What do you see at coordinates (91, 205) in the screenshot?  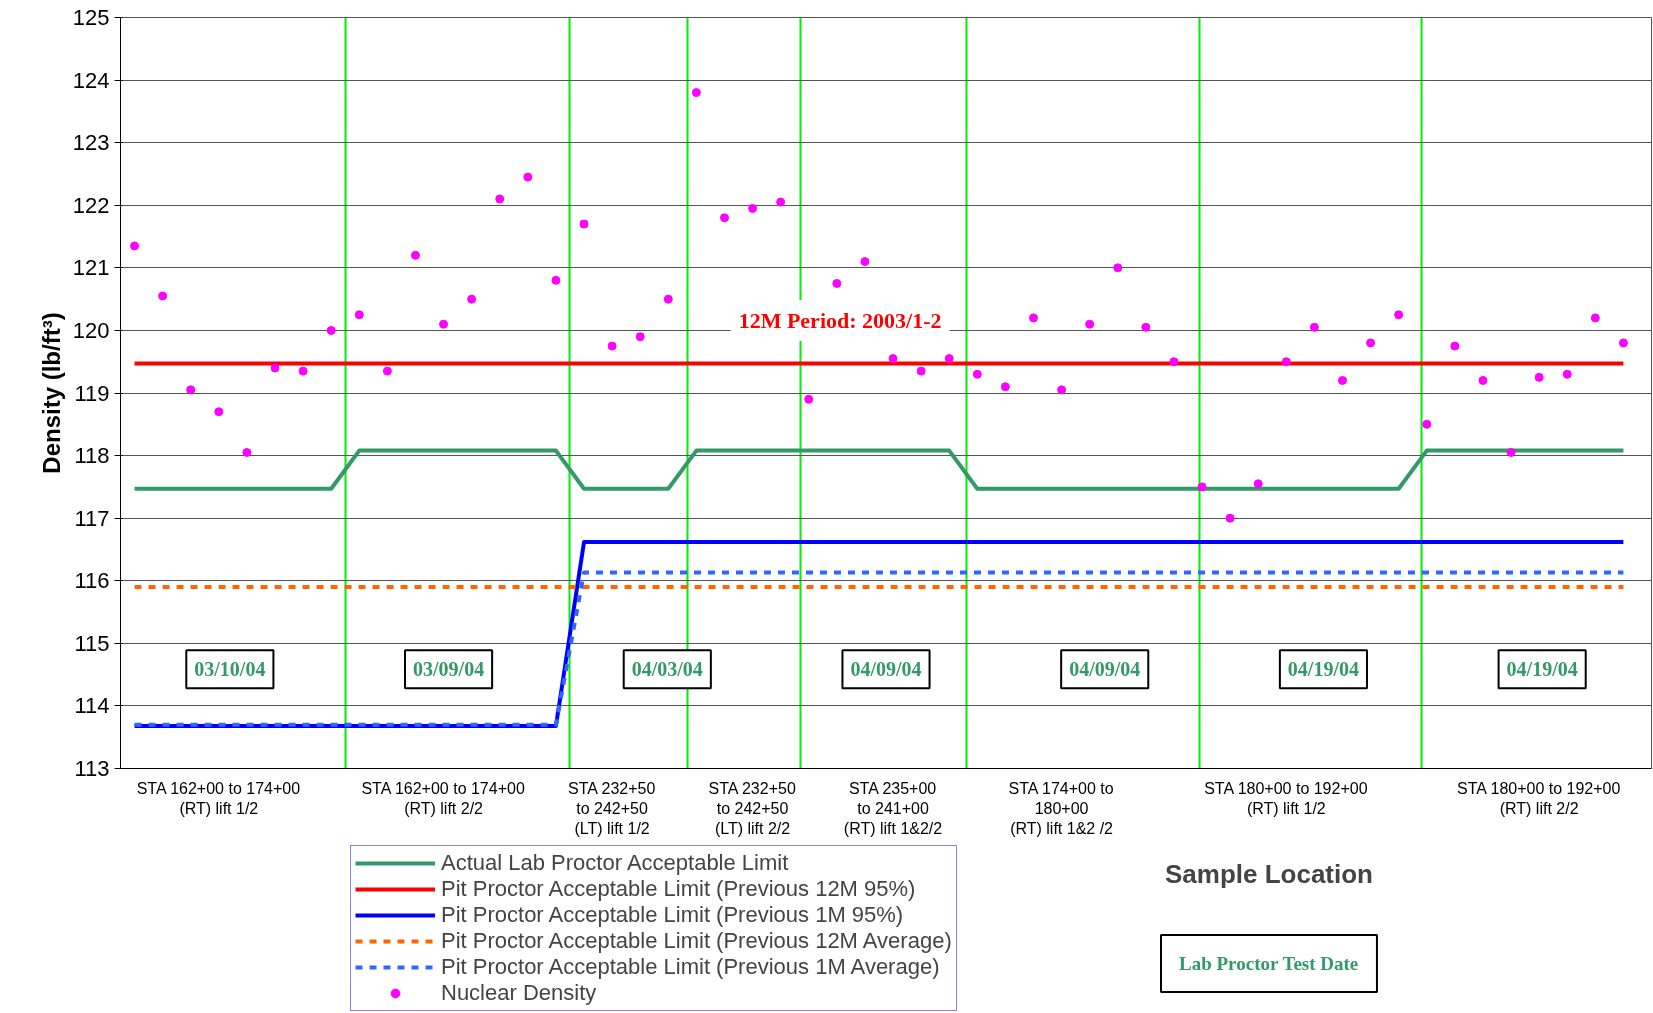 I see `y-tick-label: 122` at bounding box center [91, 205].